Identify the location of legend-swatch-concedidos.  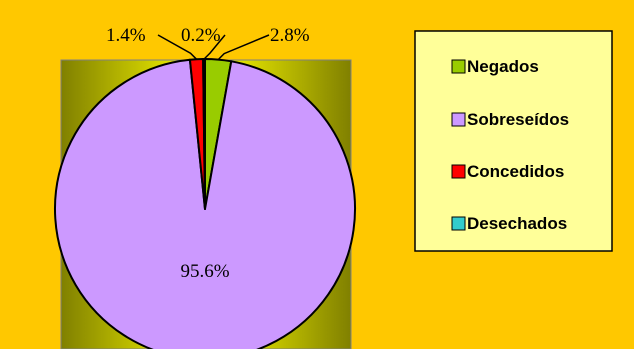
(458, 171).